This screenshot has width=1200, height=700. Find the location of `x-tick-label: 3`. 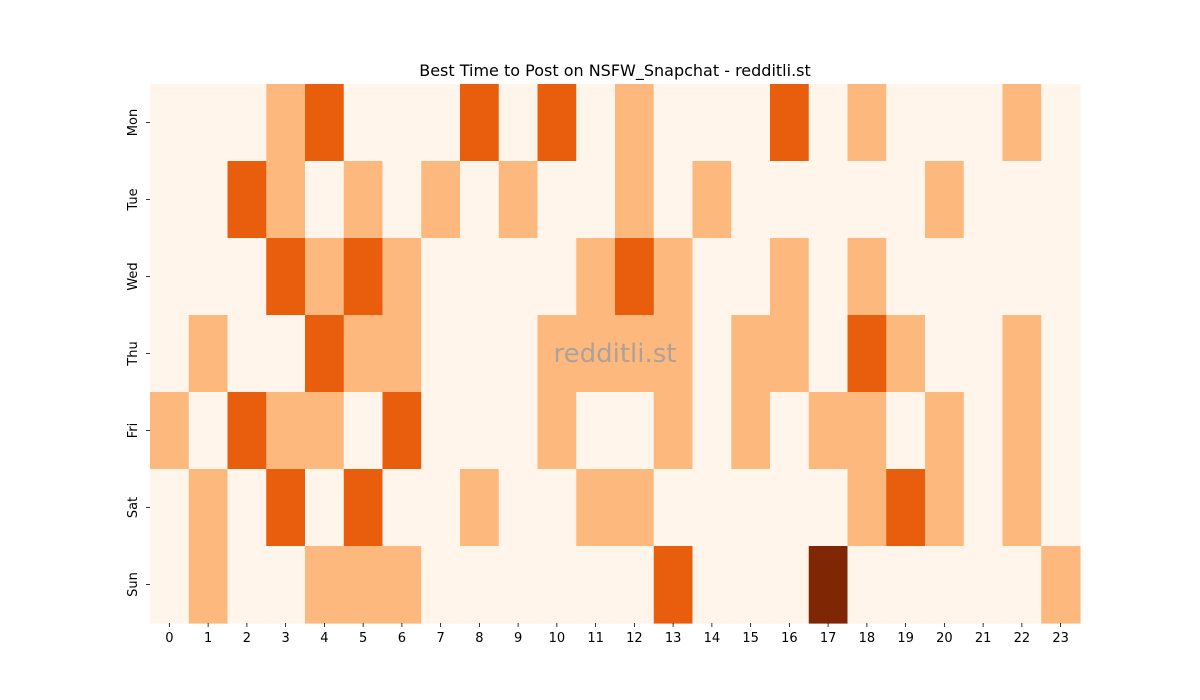

x-tick-label: 3 is located at coordinates (285, 638).